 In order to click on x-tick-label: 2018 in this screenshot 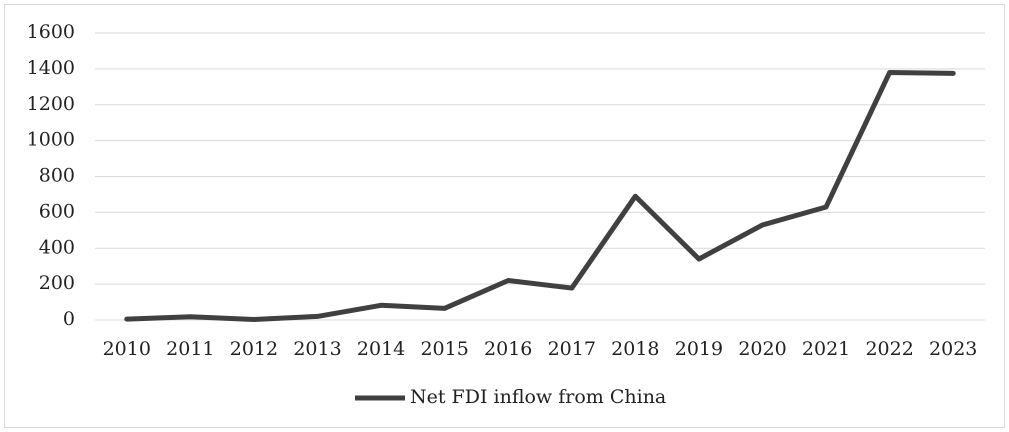, I will do `click(635, 349)`.